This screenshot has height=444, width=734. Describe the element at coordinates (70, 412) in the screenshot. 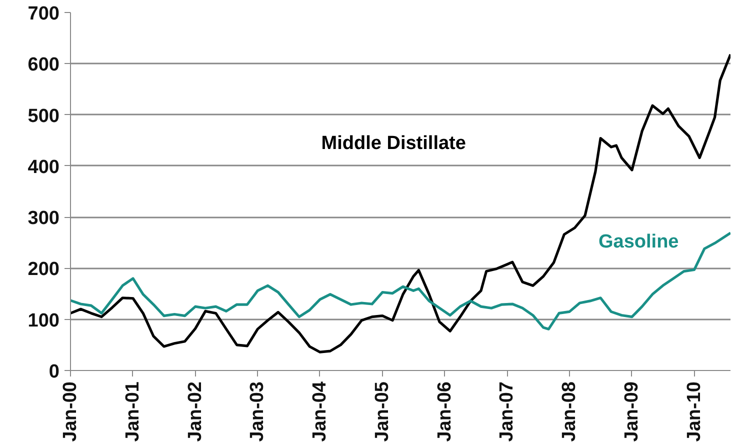

I see `x-tick-label: Jan-00` at that location.